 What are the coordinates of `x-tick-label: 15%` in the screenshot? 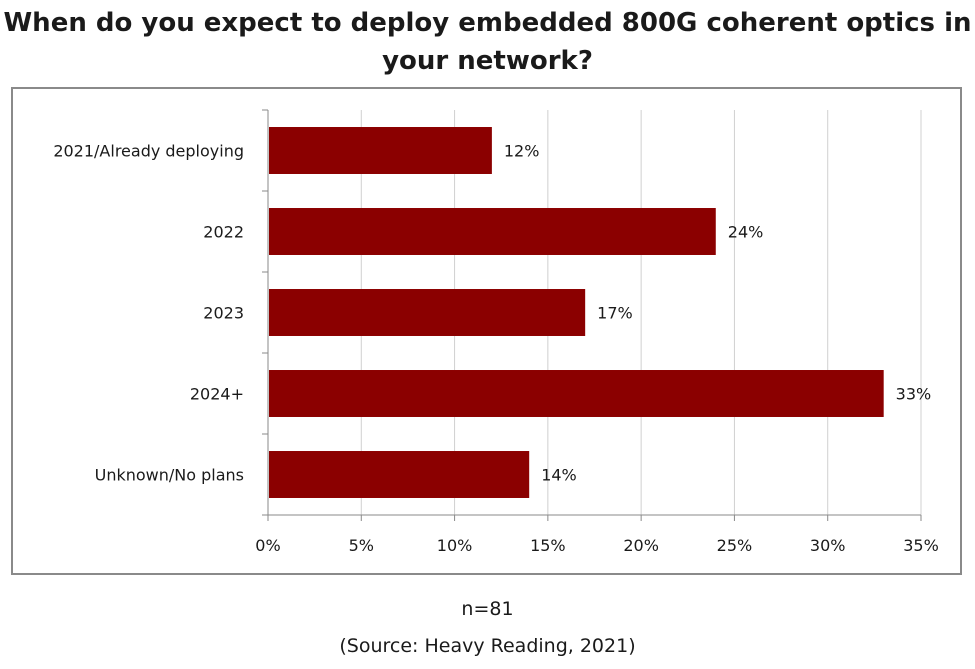 It's located at (548, 545).